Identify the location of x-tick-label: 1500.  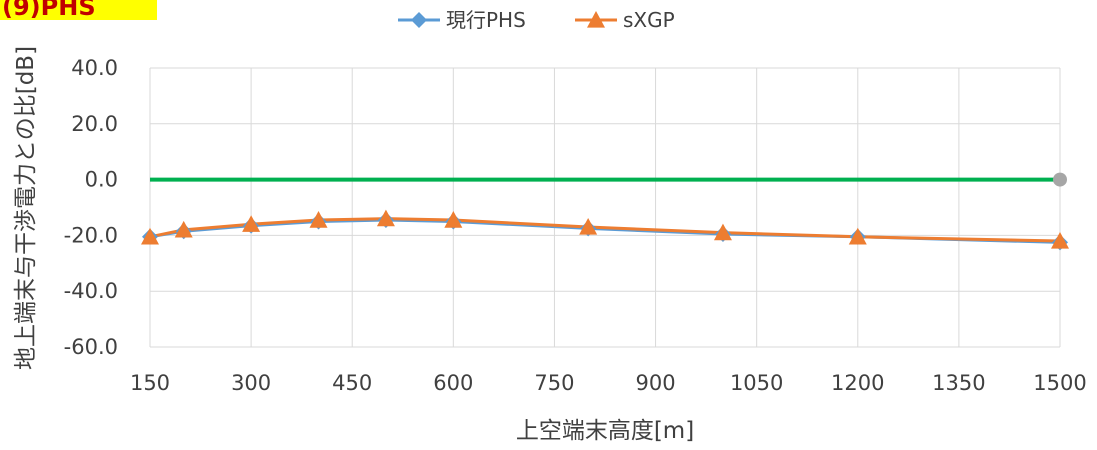
(1059, 383).